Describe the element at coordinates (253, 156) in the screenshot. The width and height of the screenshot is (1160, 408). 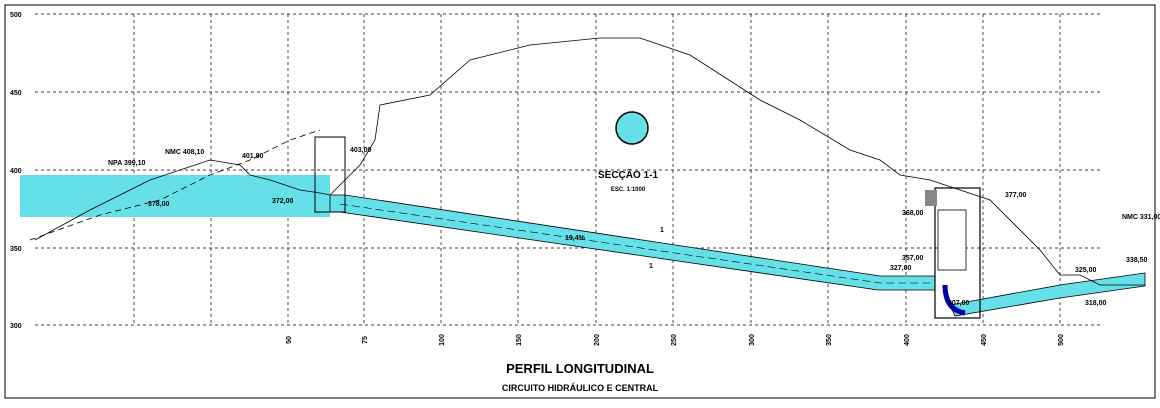
I see `annotation: 401,80` at that location.